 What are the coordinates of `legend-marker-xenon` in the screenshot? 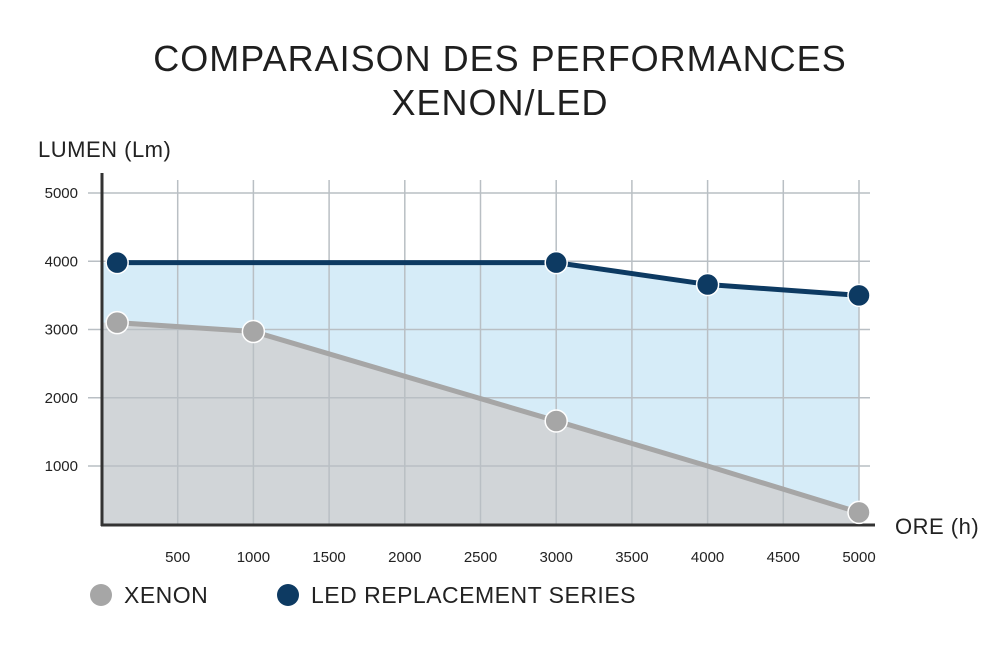 It's located at (101, 595).